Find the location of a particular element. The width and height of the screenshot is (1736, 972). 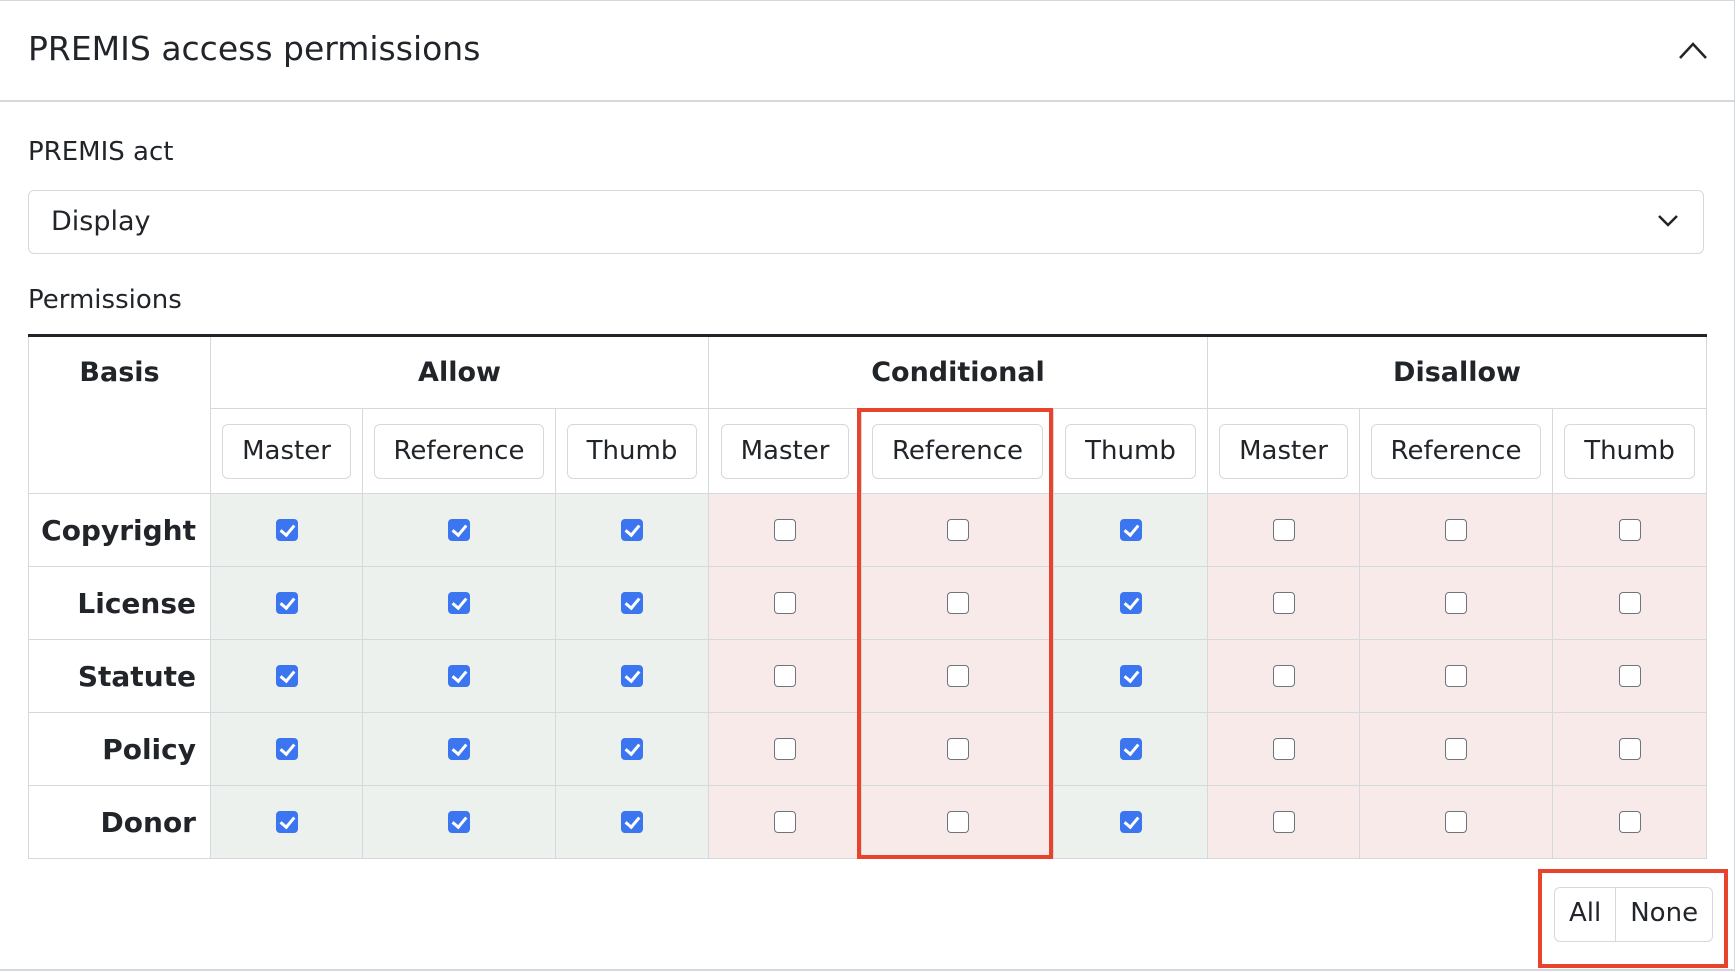

checkbox-license-allow-reference is located at coordinates (459, 603).